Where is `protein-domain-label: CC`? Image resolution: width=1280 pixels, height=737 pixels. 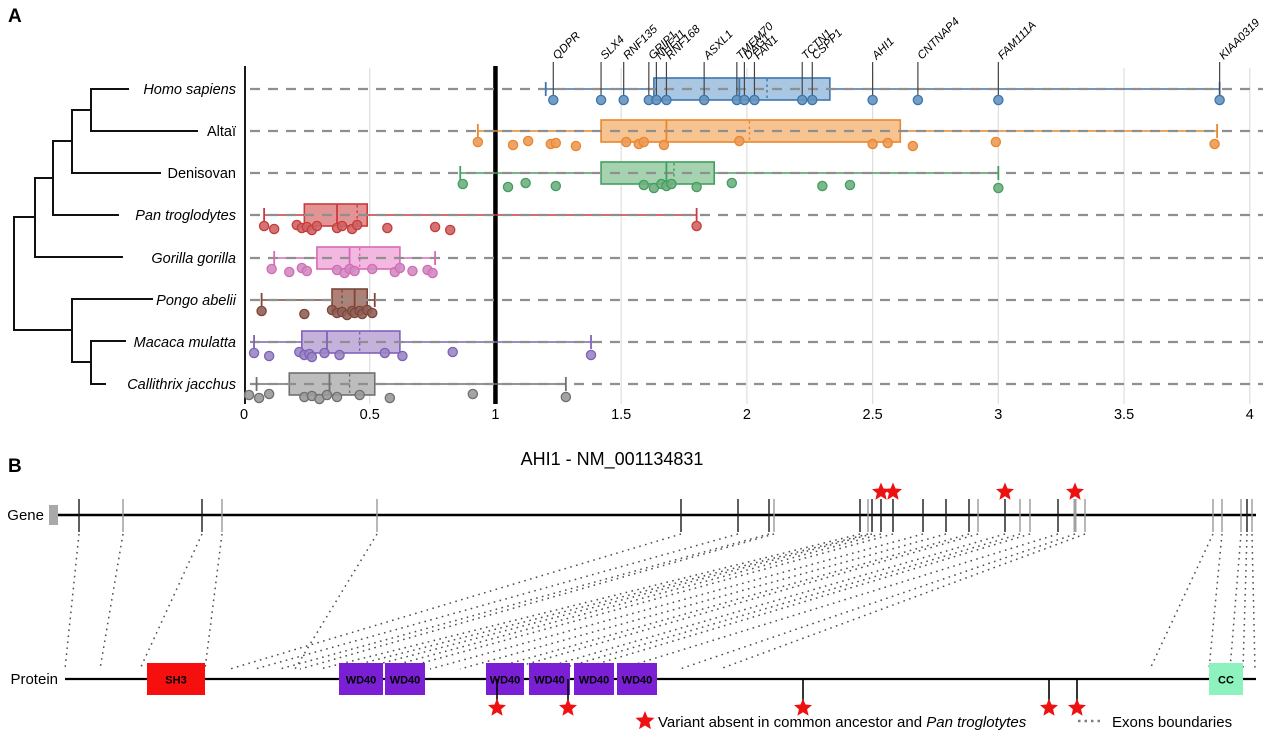
protein-domain-label: CC is located at coordinates (1226, 681).